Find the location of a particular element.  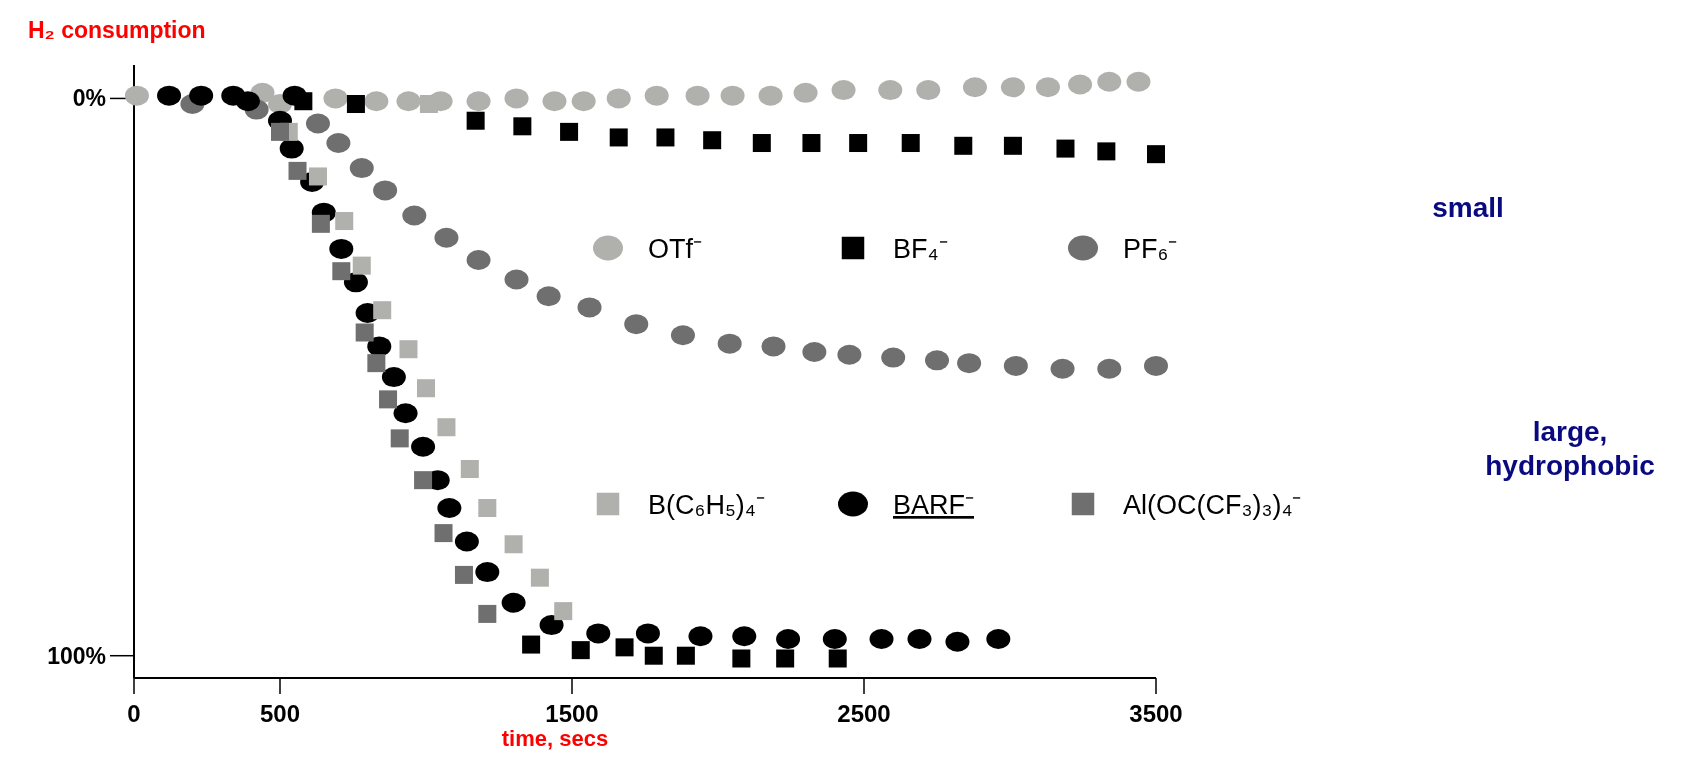

legend-label: BF₄⁻ is located at coordinates (920, 249).